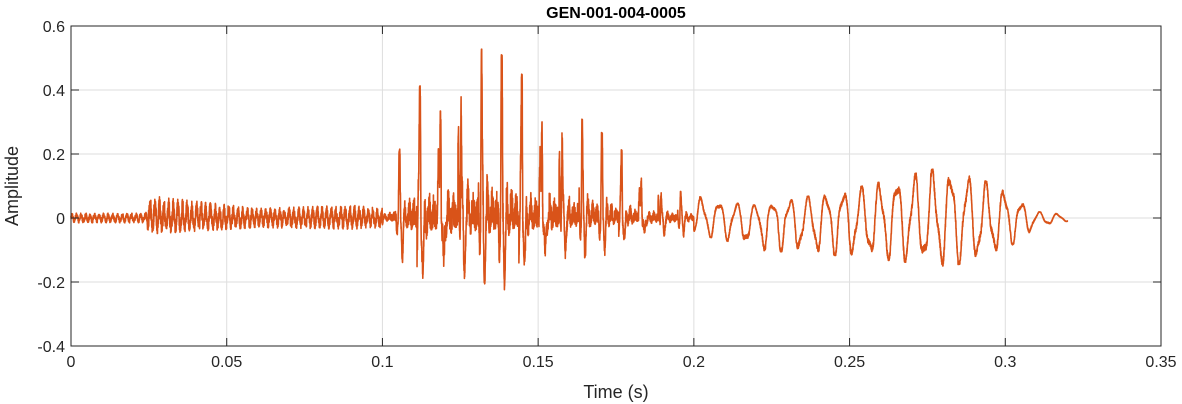 This screenshot has height=404, width=1182. What do you see at coordinates (849, 362) in the screenshot?
I see `x-tick-label: 0.25` at bounding box center [849, 362].